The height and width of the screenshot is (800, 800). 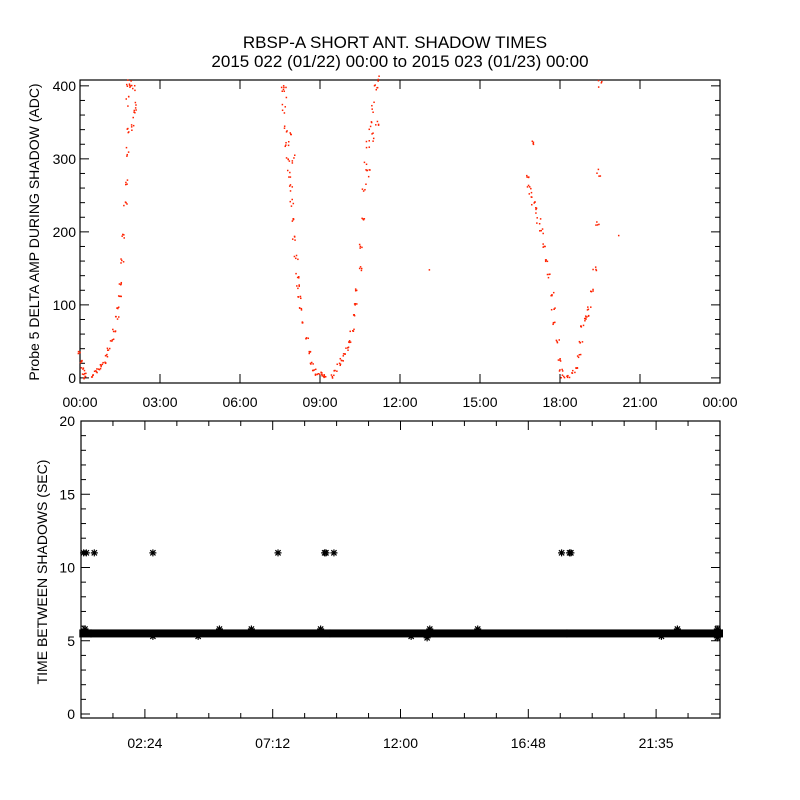 What do you see at coordinates (42, 572) in the screenshot?
I see `bottom-y-axis-label: TIME BETWEEN SHADOWS (SEC)` at bounding box center [42, 572].